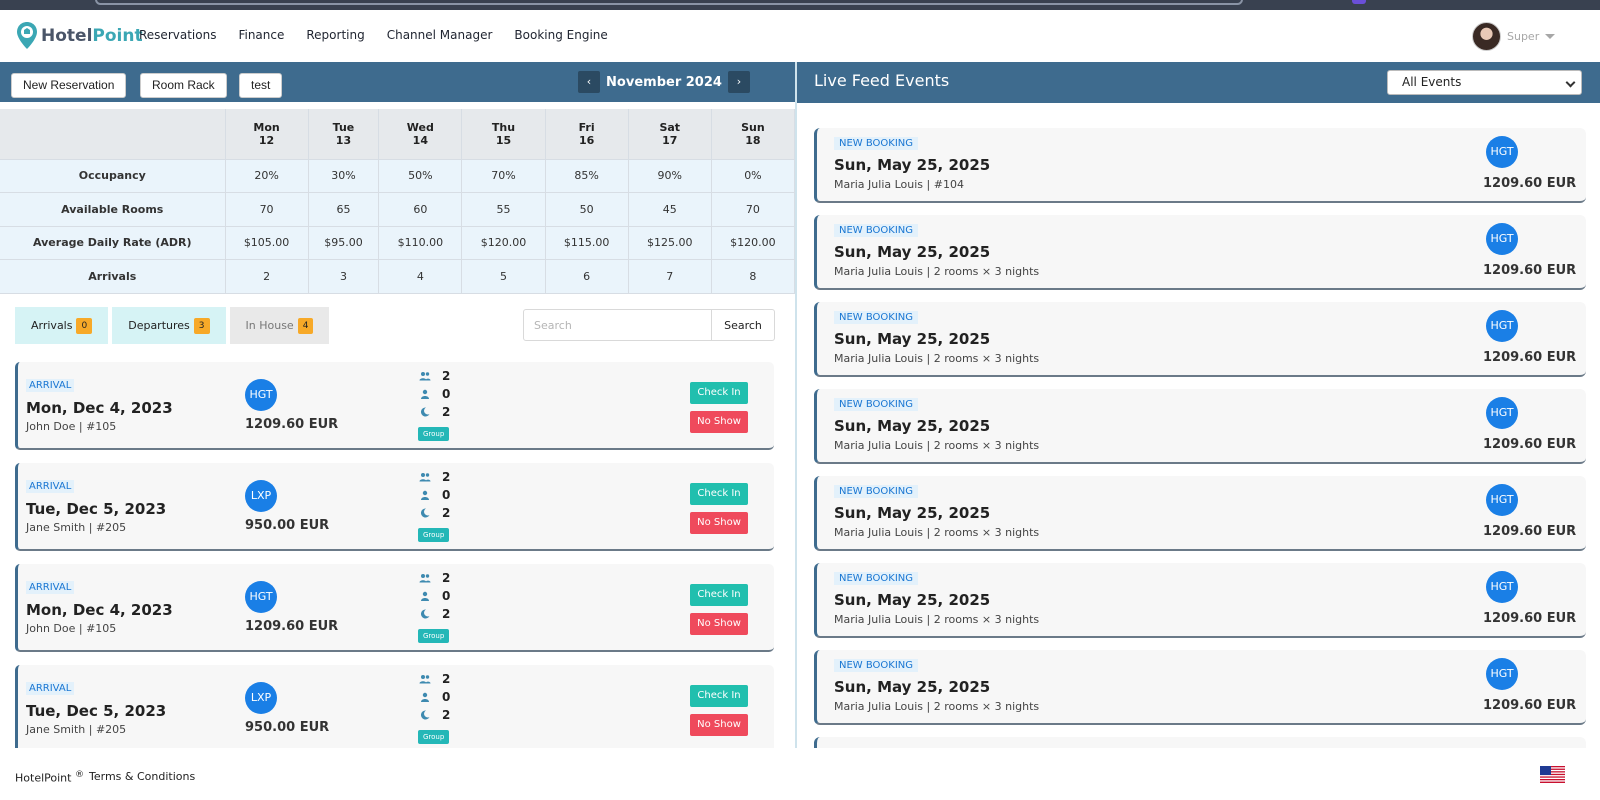  I want to click on grid-cell: 0%, so click(753, 176).